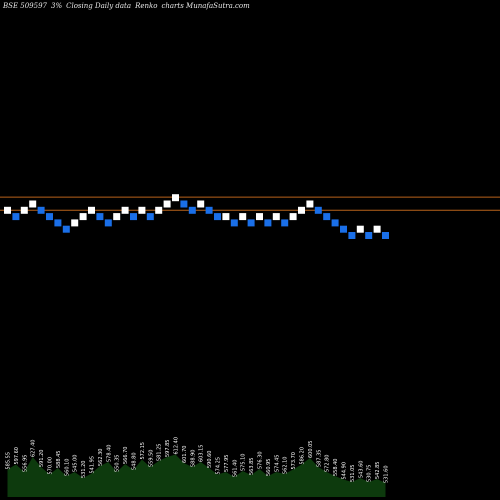 Image resolution: width=500 pixels, height=500 pixels. Describe the element at coordinates (146, 6) in the screenshot. I see `chart-type: Renko` at that location.